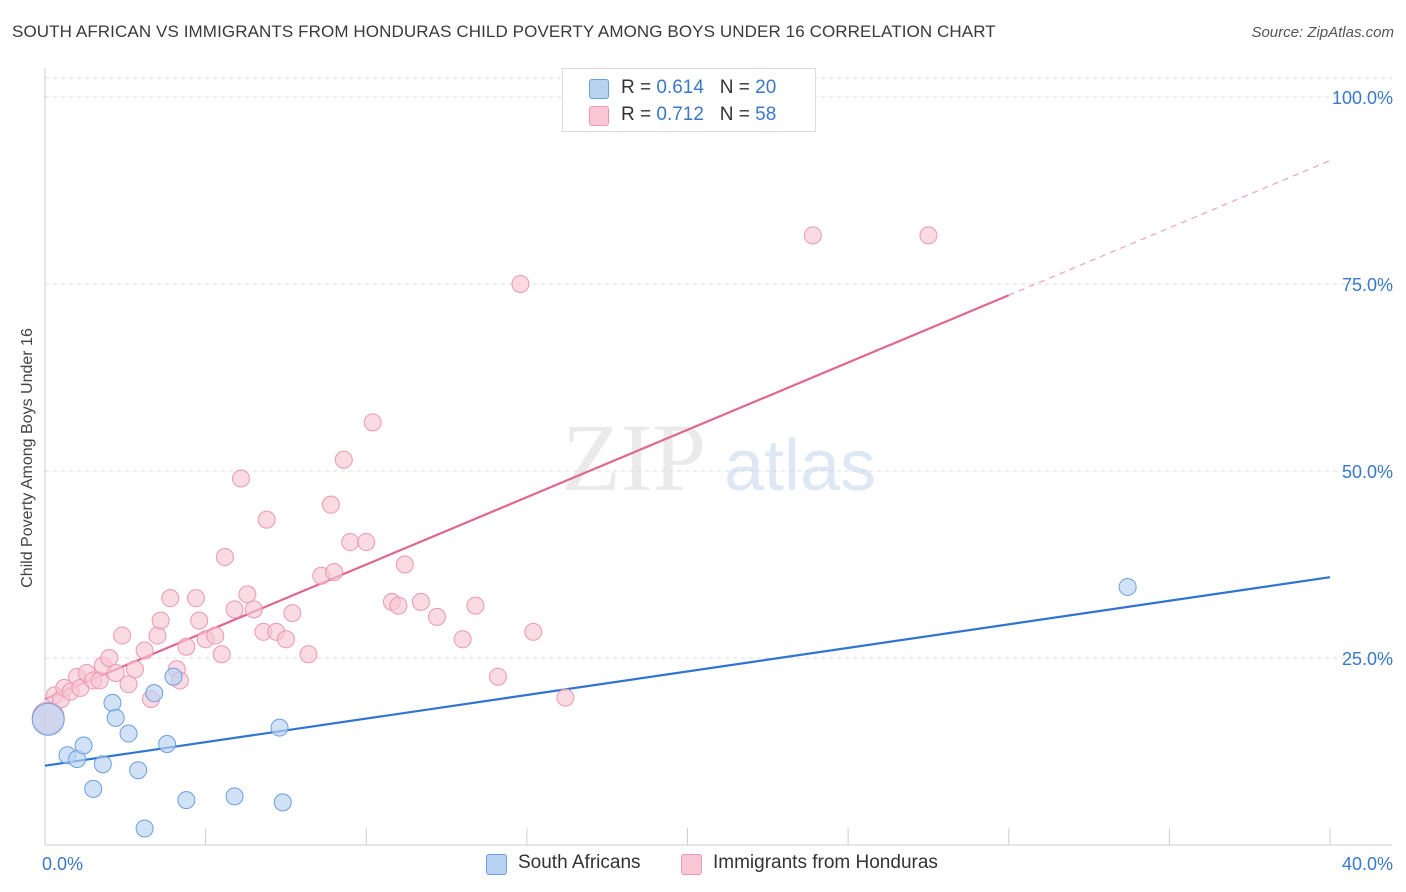  What do you see at coordinates (62, 864) in the screenshot?
I see `x-tick-label: 0.0%` at bounding box center [62, 864].